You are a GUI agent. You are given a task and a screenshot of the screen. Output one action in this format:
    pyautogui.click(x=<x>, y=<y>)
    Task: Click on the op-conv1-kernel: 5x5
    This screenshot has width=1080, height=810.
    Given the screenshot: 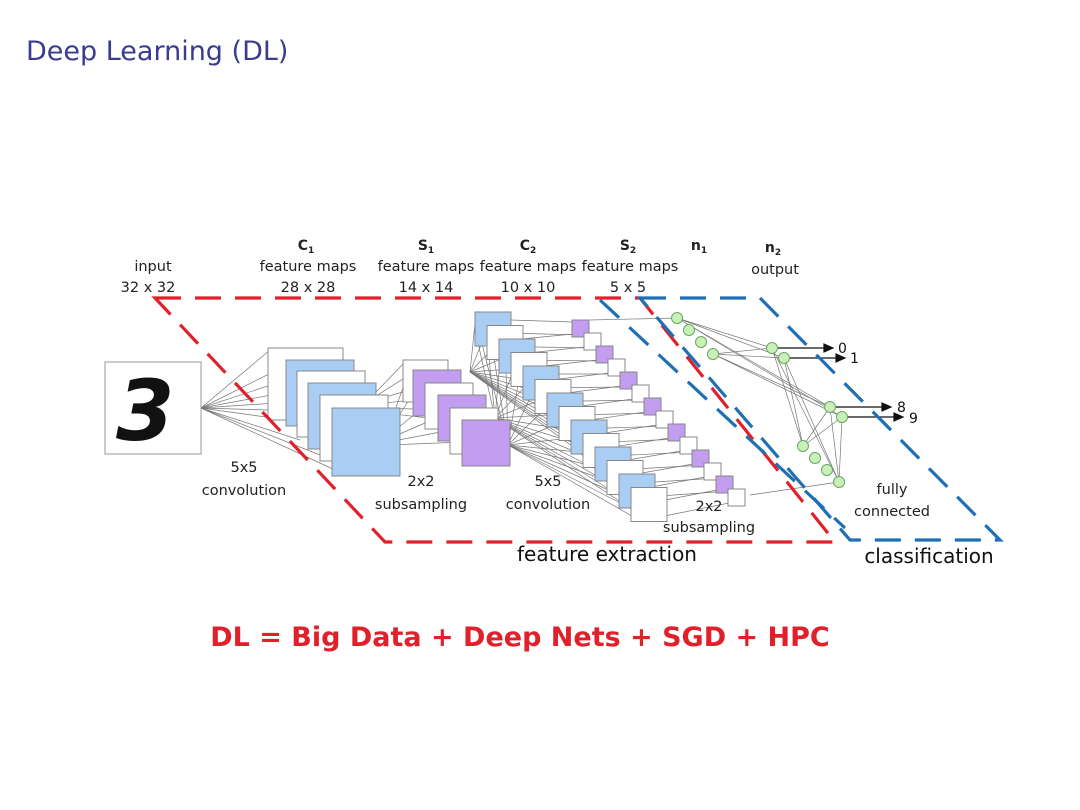 What is the action you would take?
    pyautogui.click(x=243, y=468)
    